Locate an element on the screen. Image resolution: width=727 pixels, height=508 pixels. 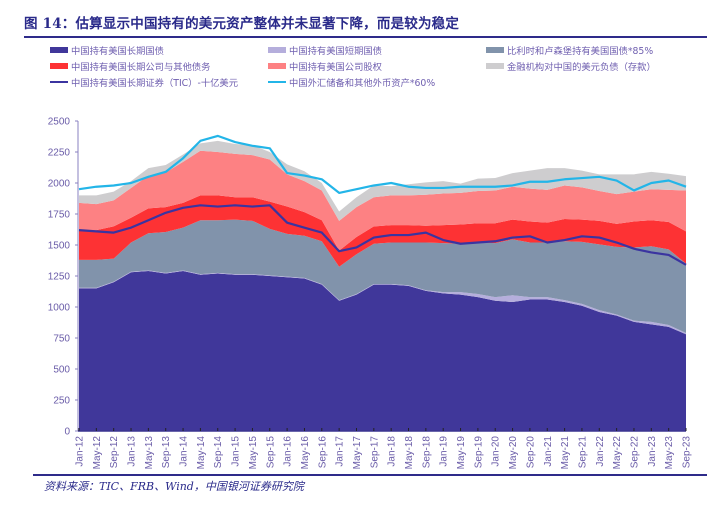
x-tick-label: Sep-15 is located at coordinates (270, 452).